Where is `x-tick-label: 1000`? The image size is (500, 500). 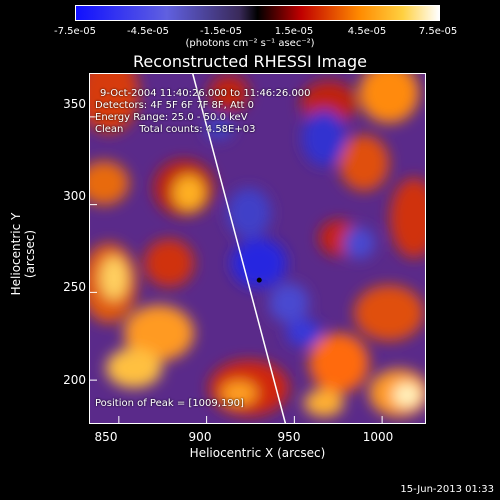 x-tick-label: 1000 is located at coordinates (378, 437).